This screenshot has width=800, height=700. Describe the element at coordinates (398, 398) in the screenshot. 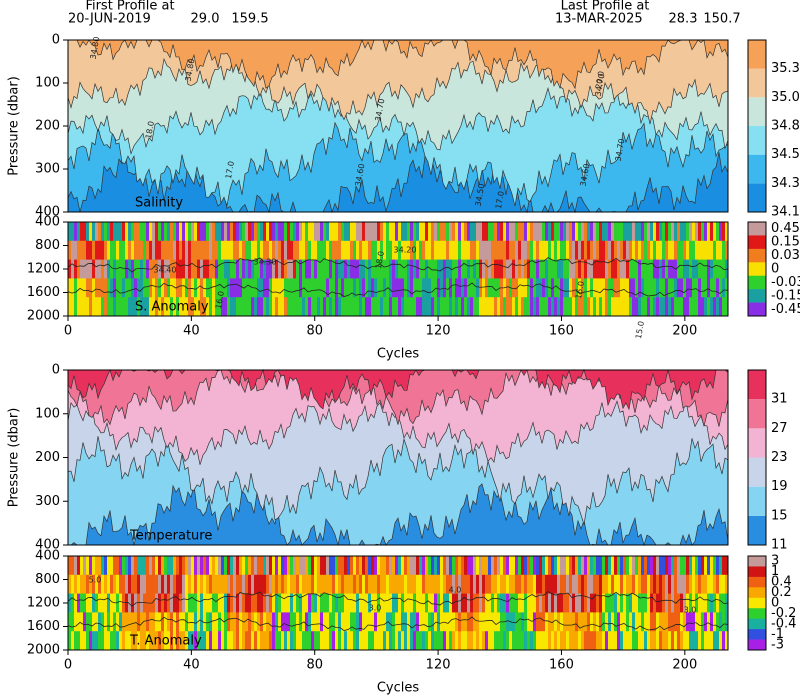

I see `field-band` at that location.